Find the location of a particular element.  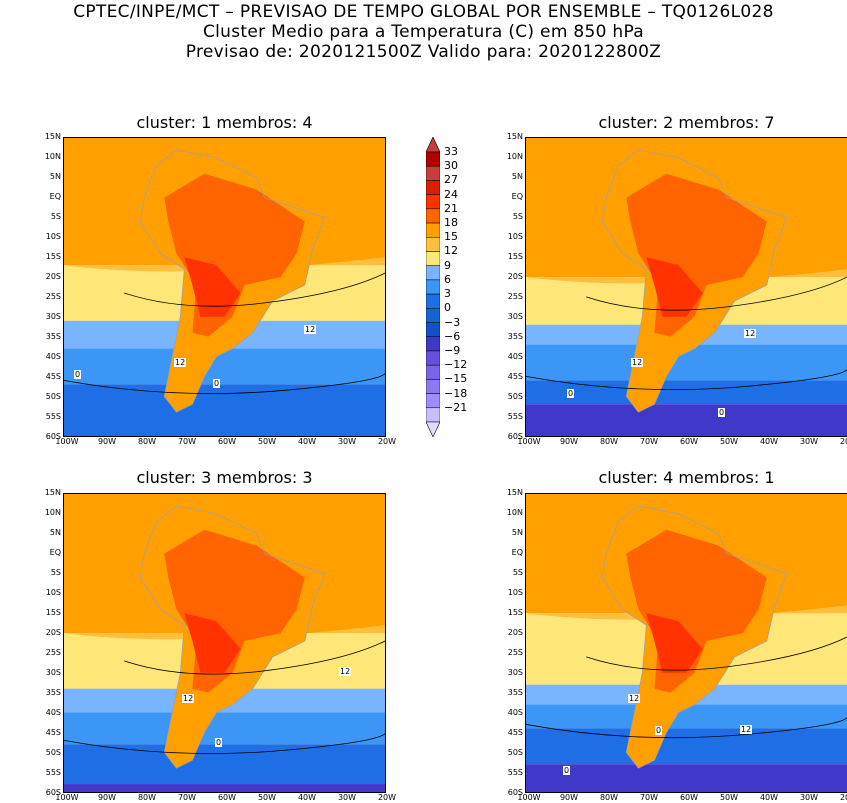

lon-tick-label: 80W is located at coordinates (147, 797).